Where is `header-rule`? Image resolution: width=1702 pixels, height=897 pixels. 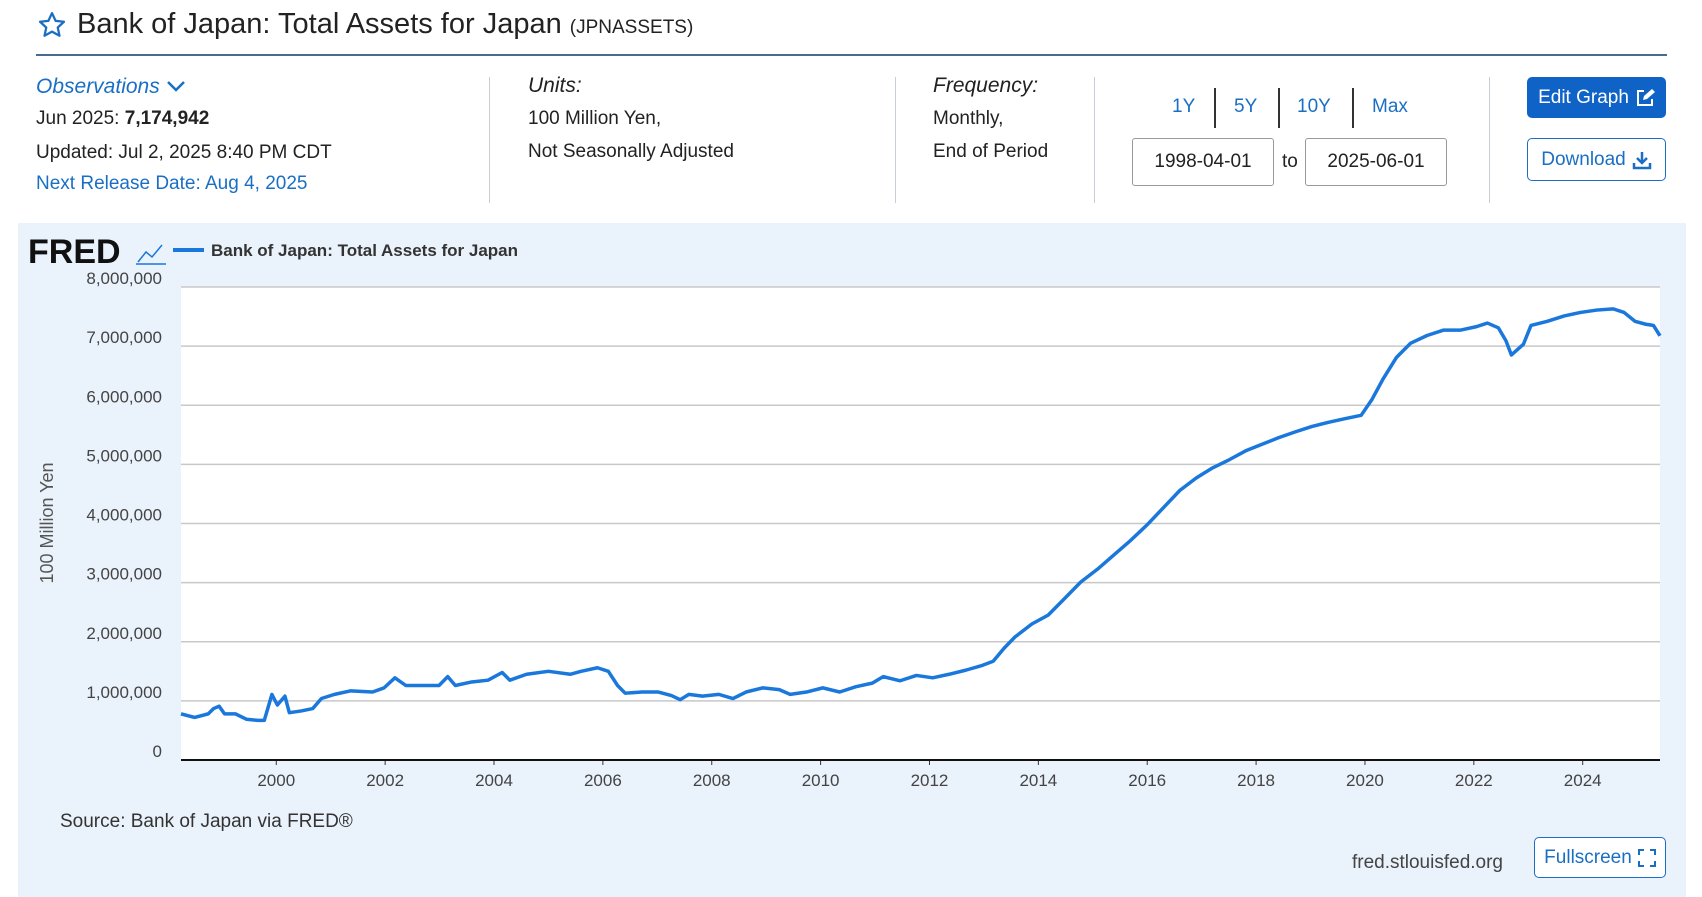 header-rule is located at coordinates (851, 55).